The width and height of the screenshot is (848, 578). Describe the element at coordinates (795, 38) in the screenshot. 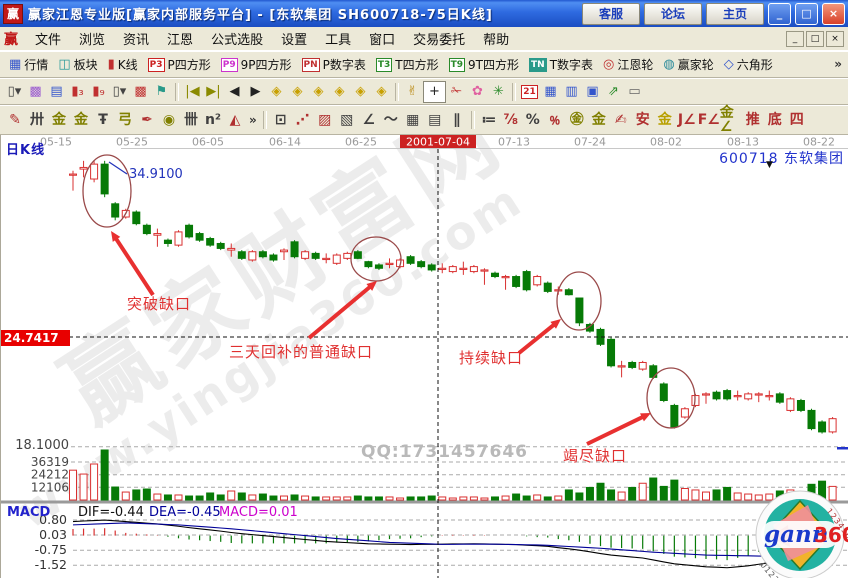

I see `mdi-minimize-button: _` at that location.